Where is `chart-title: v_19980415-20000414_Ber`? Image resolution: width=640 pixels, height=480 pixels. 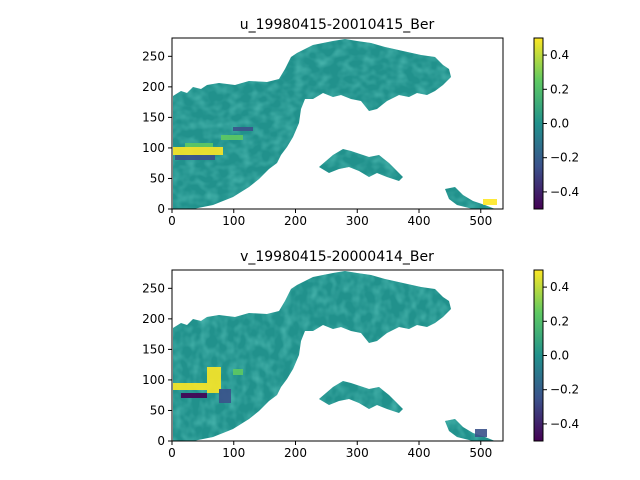
chart-title: v_19980415-20000414_Ber is located at coordinates (337, 257).